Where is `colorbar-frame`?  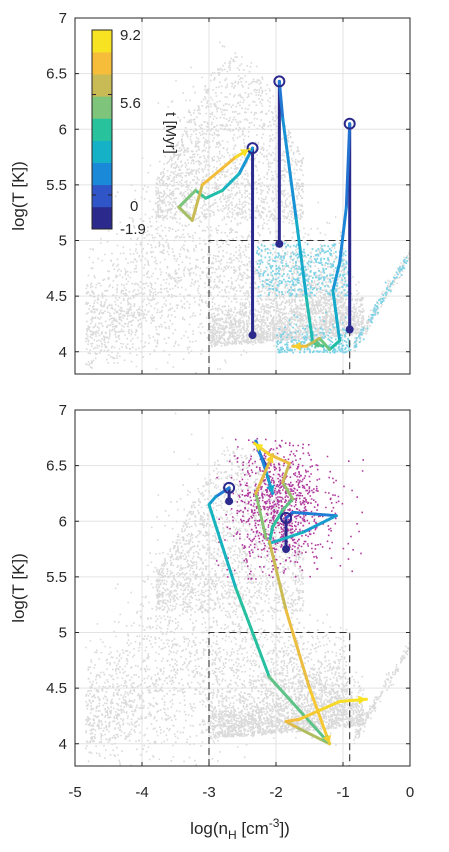 colorbar-frame is located at coordinates (102, 129).